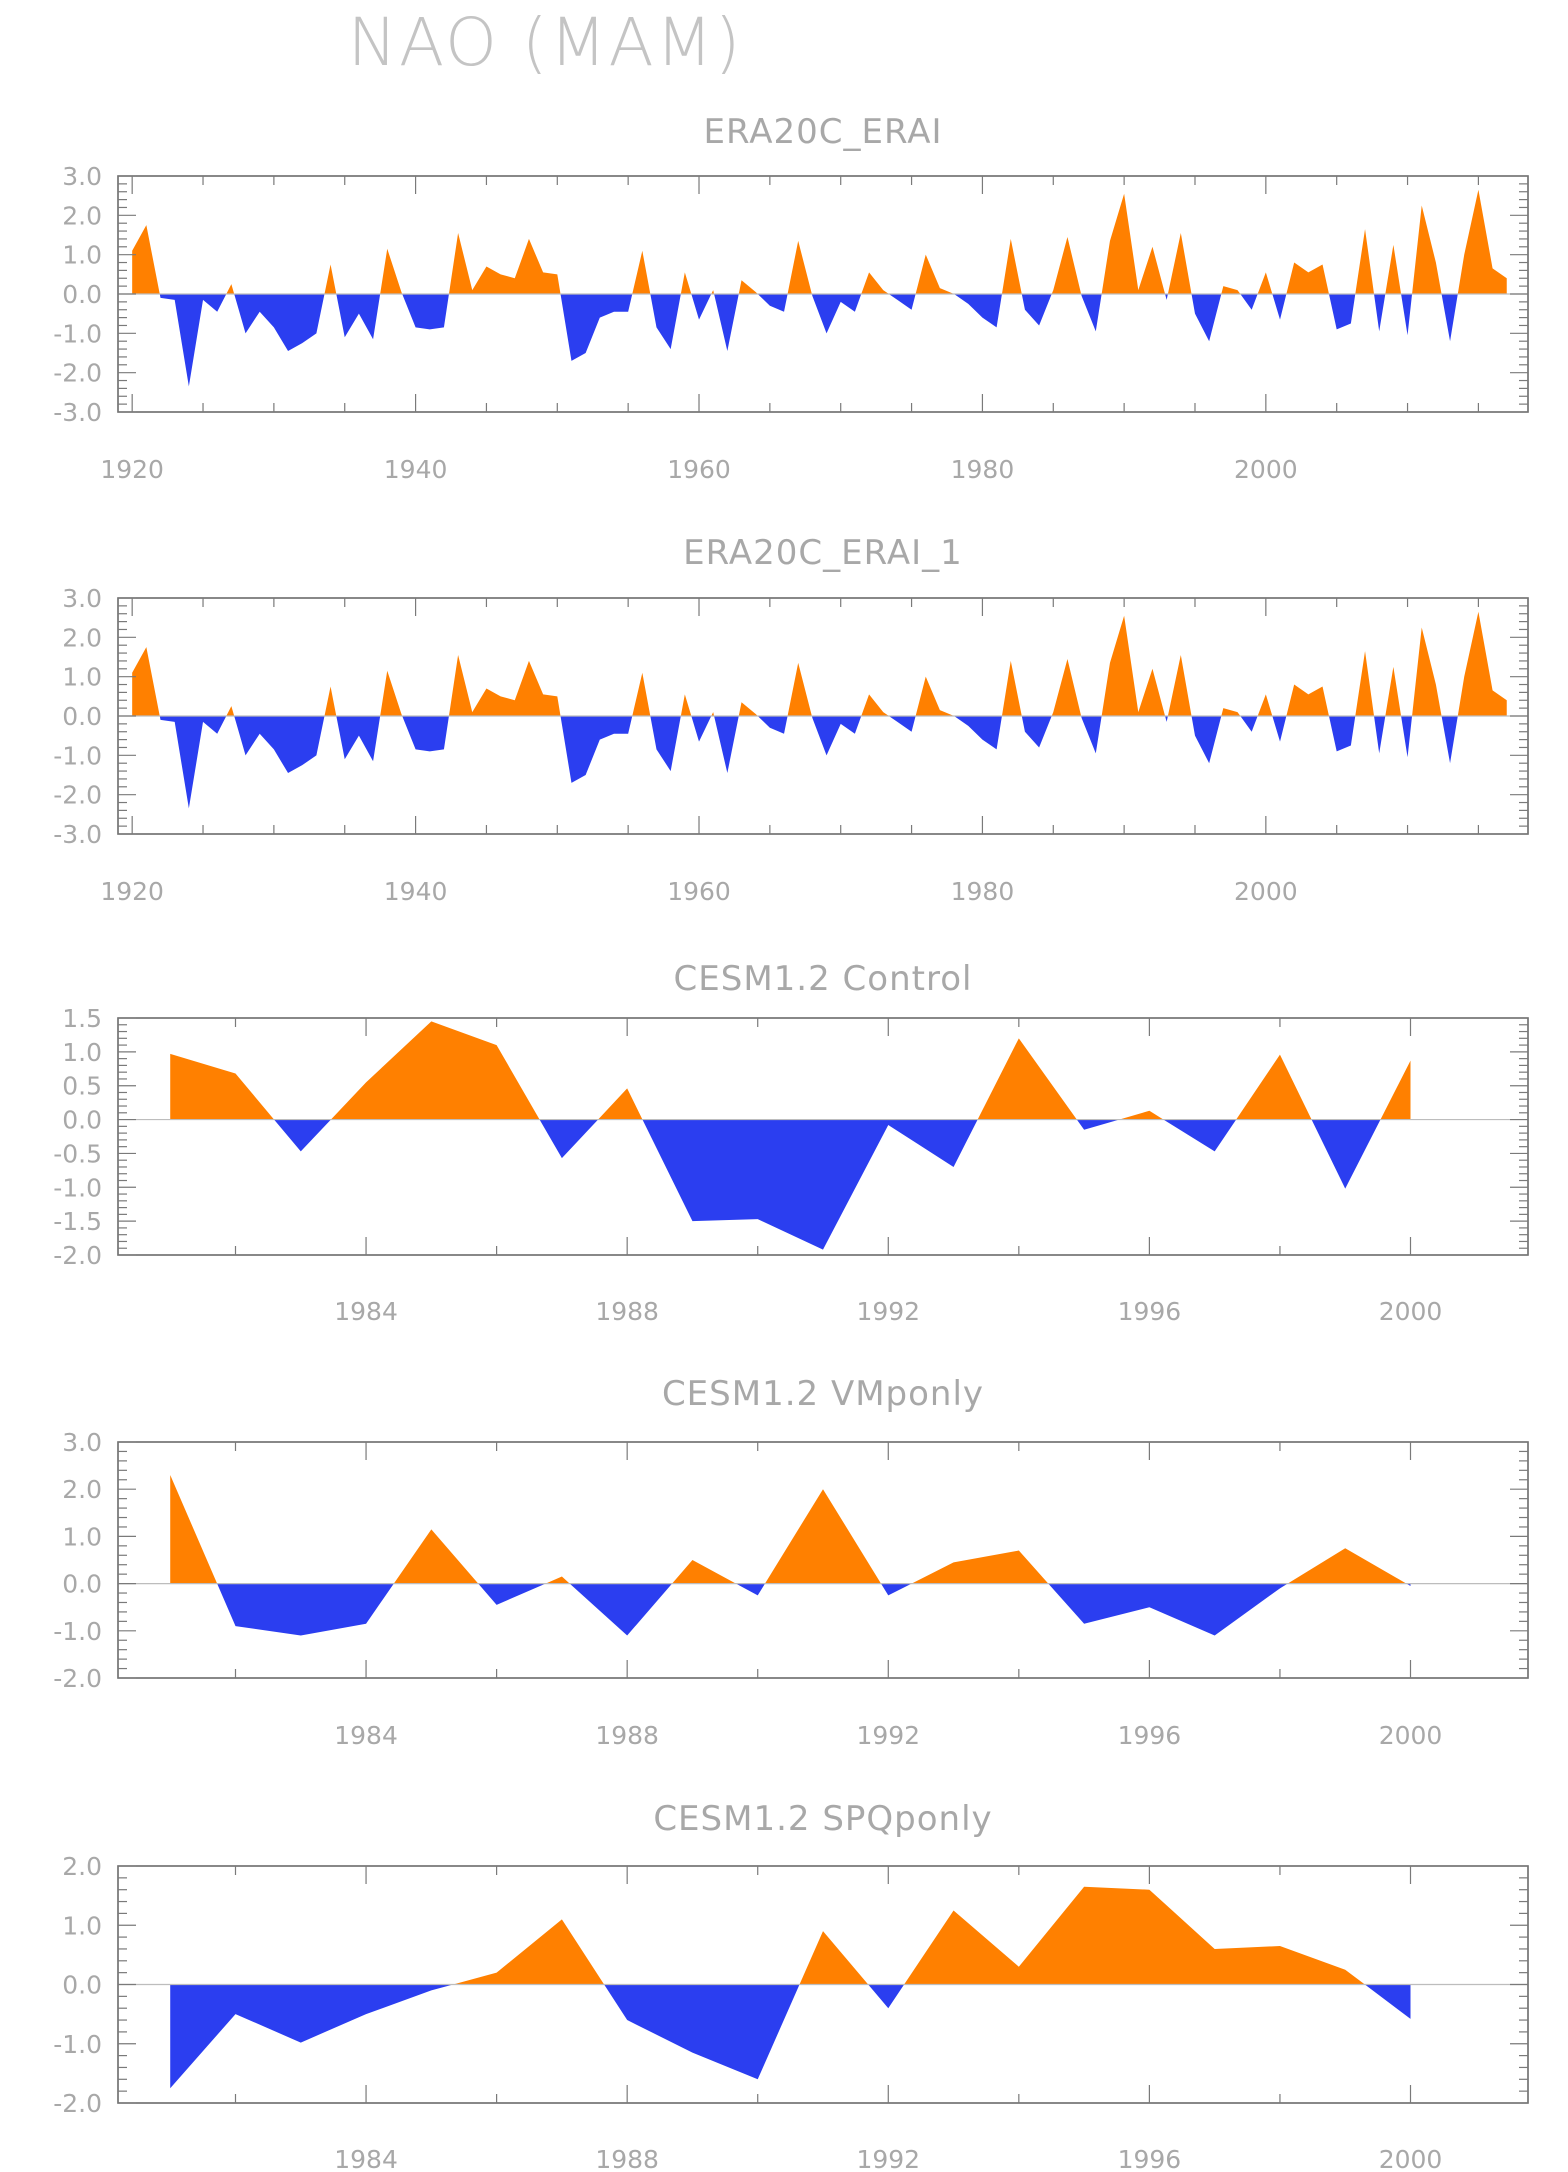 The height and width of the screenshot is (2172, 1568). I want to click on y-tick-label: 0.5, so click(82, 1086).